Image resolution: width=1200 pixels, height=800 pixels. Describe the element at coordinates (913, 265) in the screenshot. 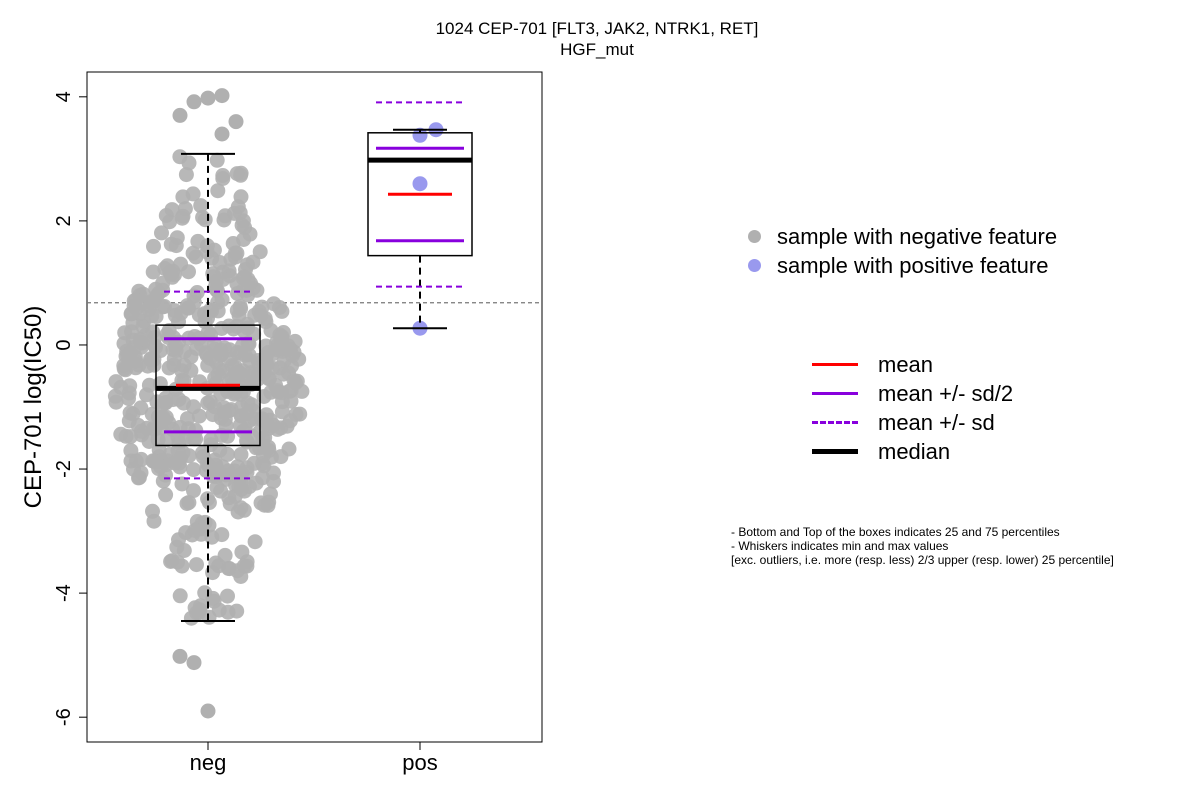

I see `legend-label: sample with positive feature` at that location.